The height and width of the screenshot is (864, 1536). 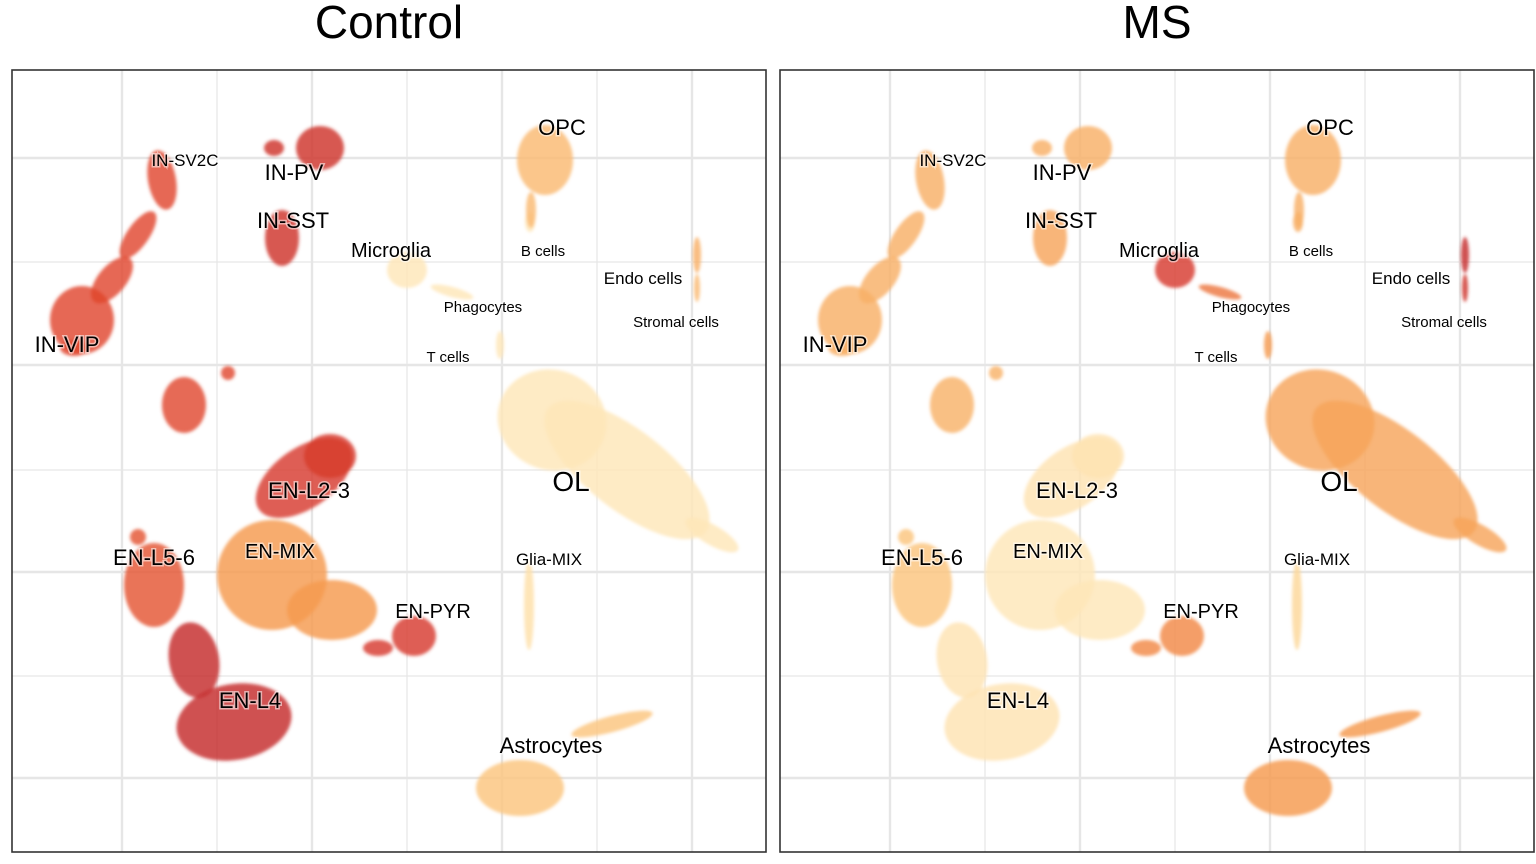 What do you see at coordinates (562, 127) in the screenshot?
I see `cluster-label-opc: OPC` at bounding box center [562, 127].